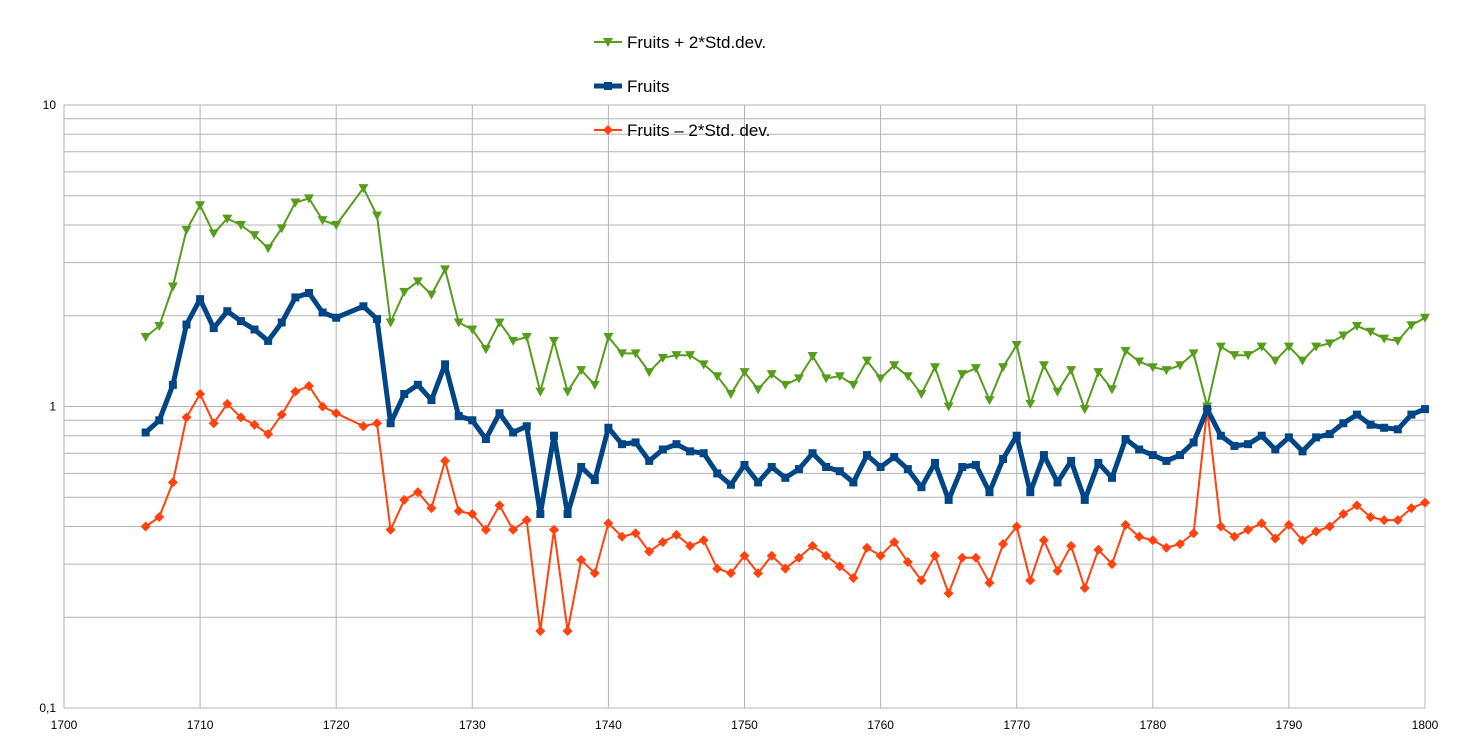 The height and width of the screenshot is (756, 1466). I want to click on legend-label: Fruits, so click(648, 86).